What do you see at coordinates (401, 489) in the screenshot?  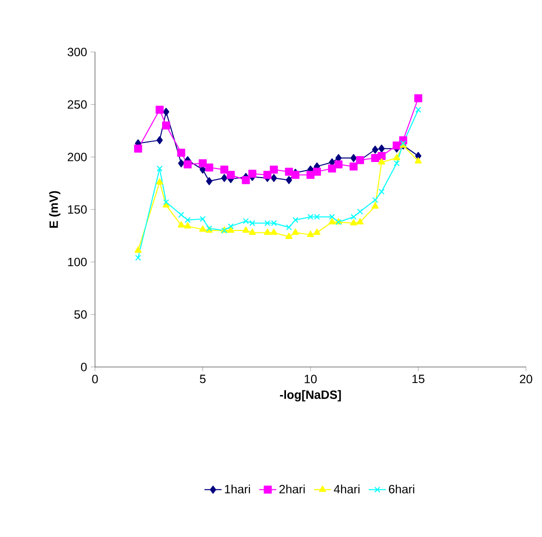 I see `legend-label: 6hari` at bounding box center [401, 489].